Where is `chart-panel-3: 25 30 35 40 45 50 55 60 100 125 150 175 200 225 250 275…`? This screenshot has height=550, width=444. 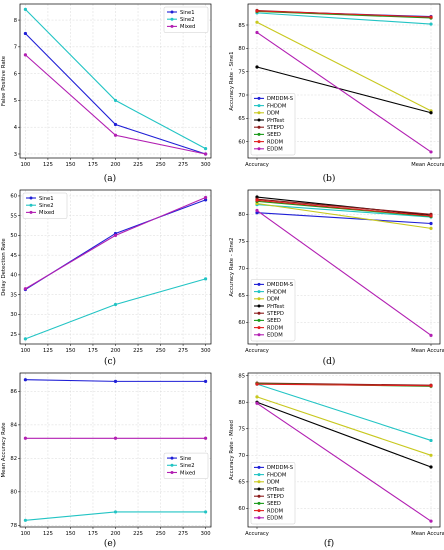
chart-panel-3: 25 30 35 40 45 50 55 60 100 125 150 175 200 225 250 275… is located at coordinates (106, 271).